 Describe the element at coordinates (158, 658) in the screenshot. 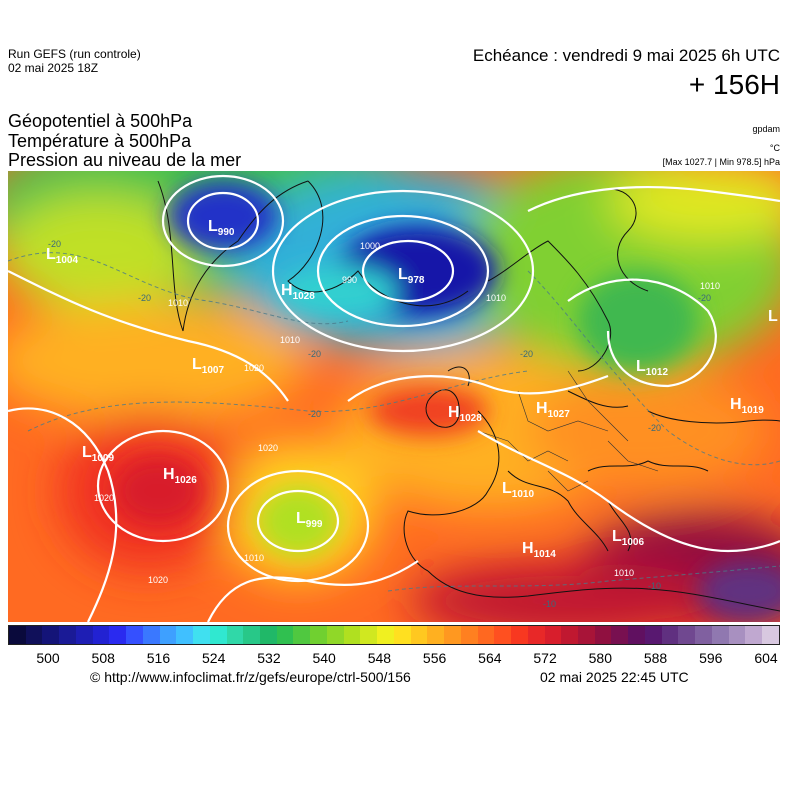

I see `scale-tick-label: 516` at that location.